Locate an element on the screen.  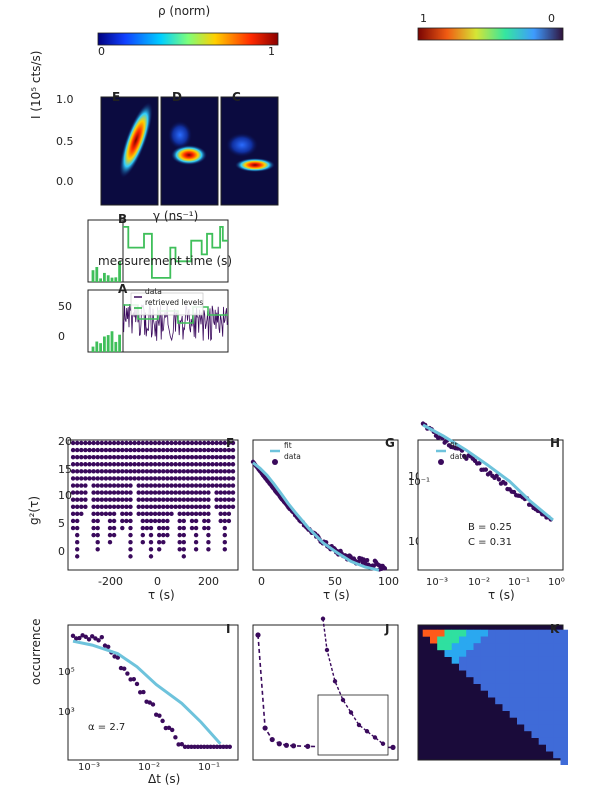
panel-h-legend: fit data is located at coordinates (451, 453).